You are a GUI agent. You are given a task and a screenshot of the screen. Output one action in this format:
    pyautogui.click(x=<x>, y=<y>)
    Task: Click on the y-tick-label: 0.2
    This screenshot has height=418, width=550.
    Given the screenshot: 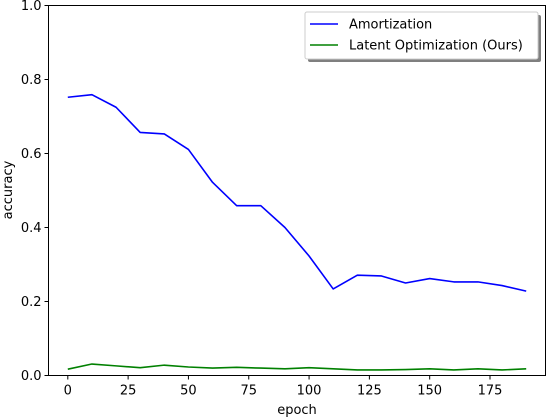 What is the action you would take?
    pyautogui.click(x=31, y=302)
    